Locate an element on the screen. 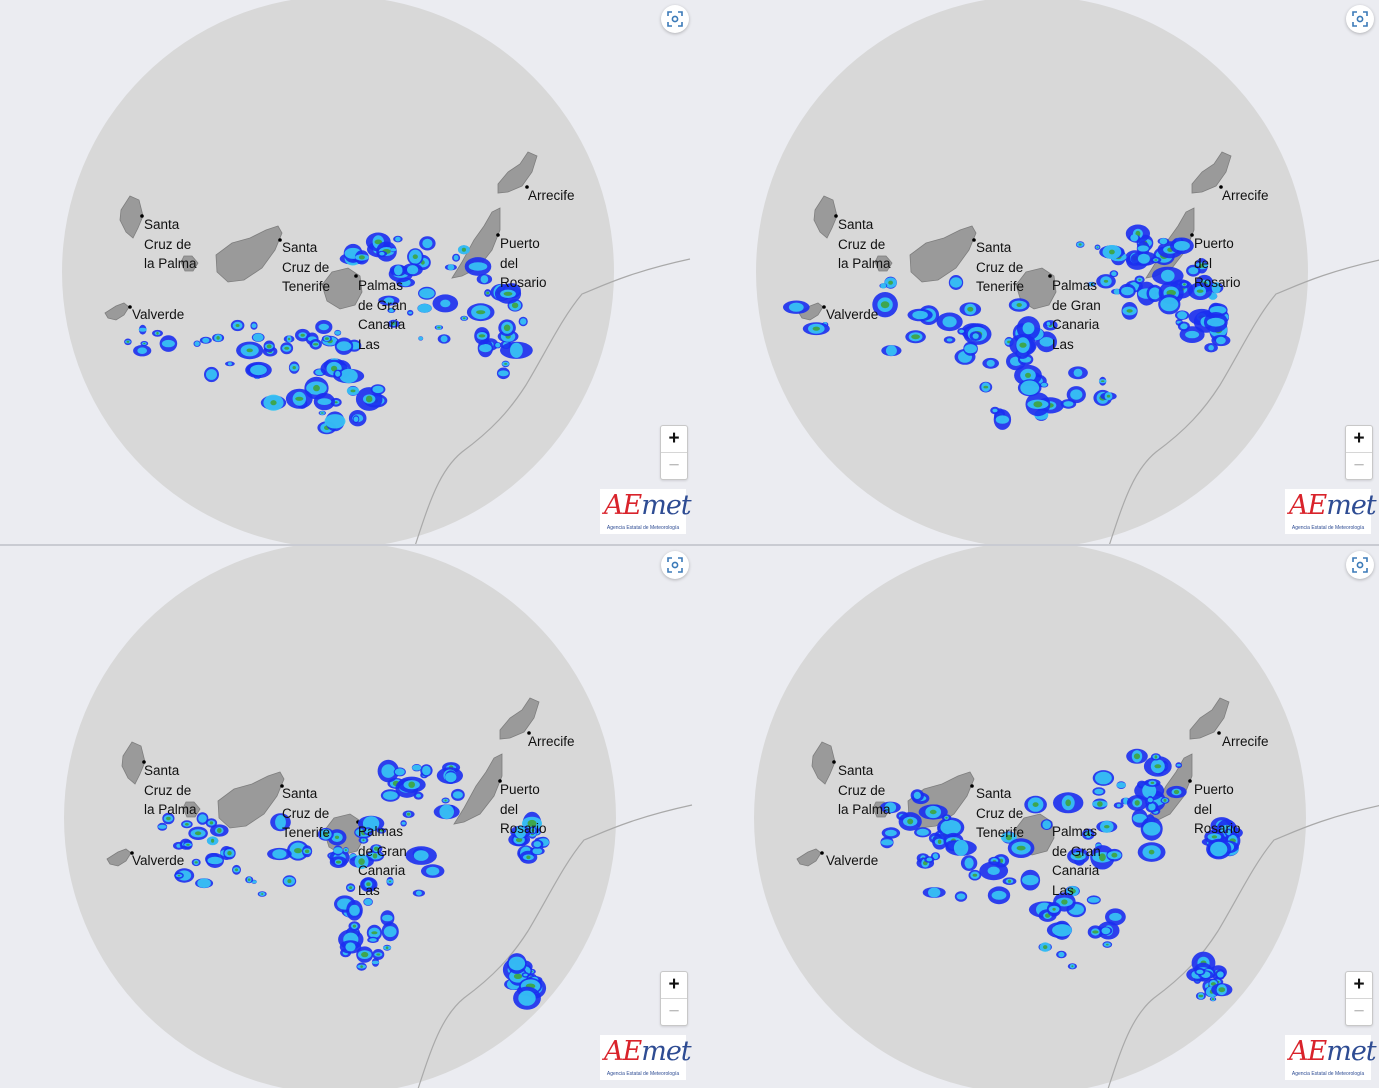  label-las-palmas: Palmas de Gran Canaria Las is located at coordinates (1076, 315).